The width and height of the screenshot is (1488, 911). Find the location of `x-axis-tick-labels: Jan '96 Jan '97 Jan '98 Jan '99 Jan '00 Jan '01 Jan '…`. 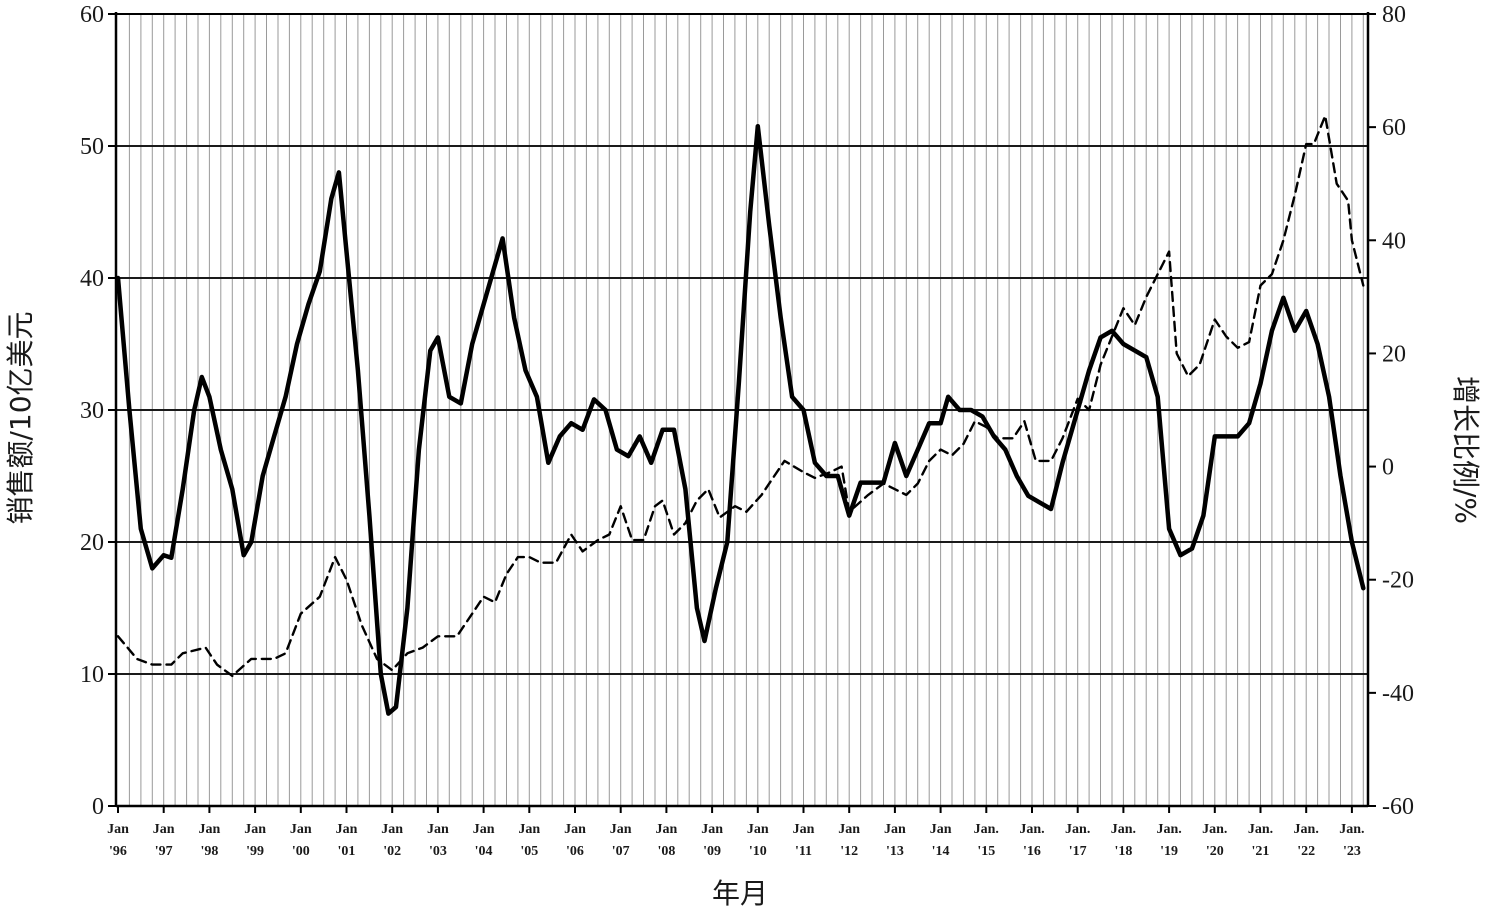

x-axis-tick-labels: Jan '96 Jan '97 Jan '98 Jan '99 Jan '00 Jan '01 Jan '… is located at coordinates (735, 840).